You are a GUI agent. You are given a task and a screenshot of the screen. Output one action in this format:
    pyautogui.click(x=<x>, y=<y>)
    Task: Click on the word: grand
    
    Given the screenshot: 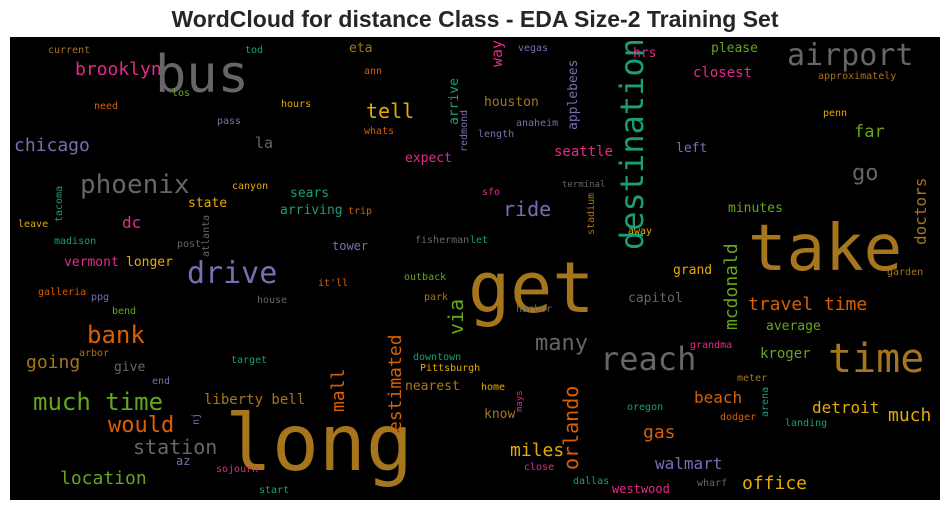 What is the action you would take?
    pyautogui.click(x=692, y=270)
    